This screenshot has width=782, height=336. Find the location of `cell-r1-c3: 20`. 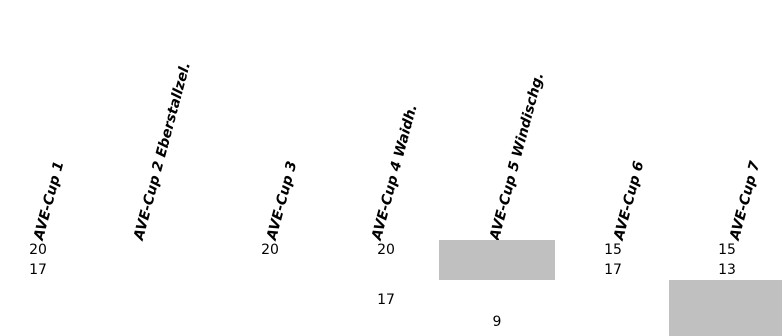

cell-r1-c3: 20 is located at coordinates (270, 250).